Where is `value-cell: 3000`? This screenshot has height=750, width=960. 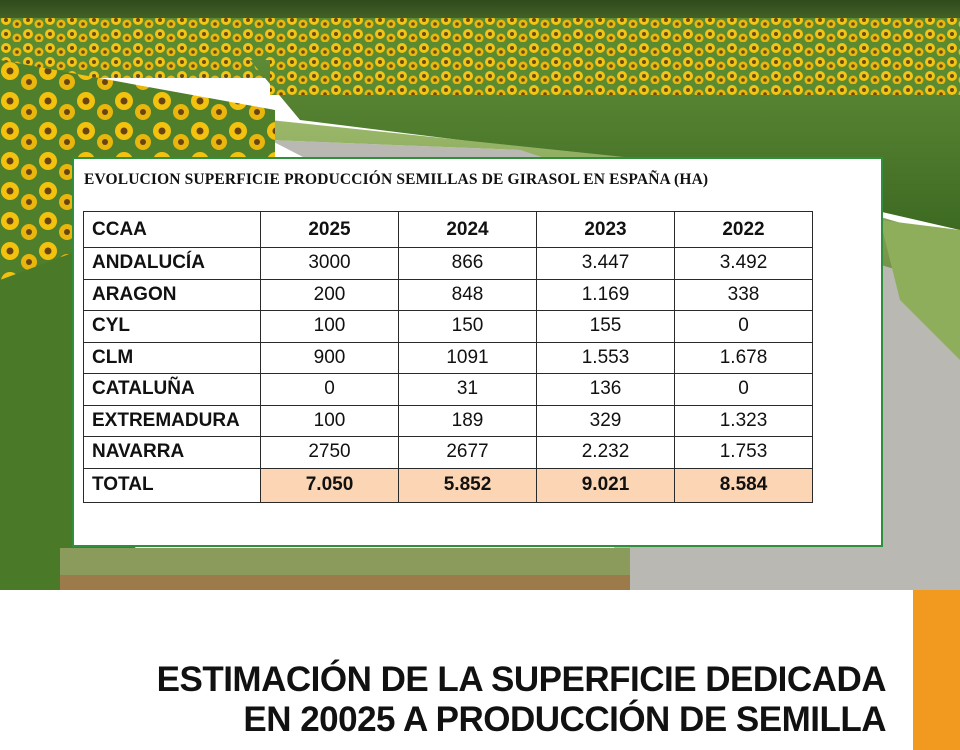
value-cell: 3000 is located at coordinates (329, 263).